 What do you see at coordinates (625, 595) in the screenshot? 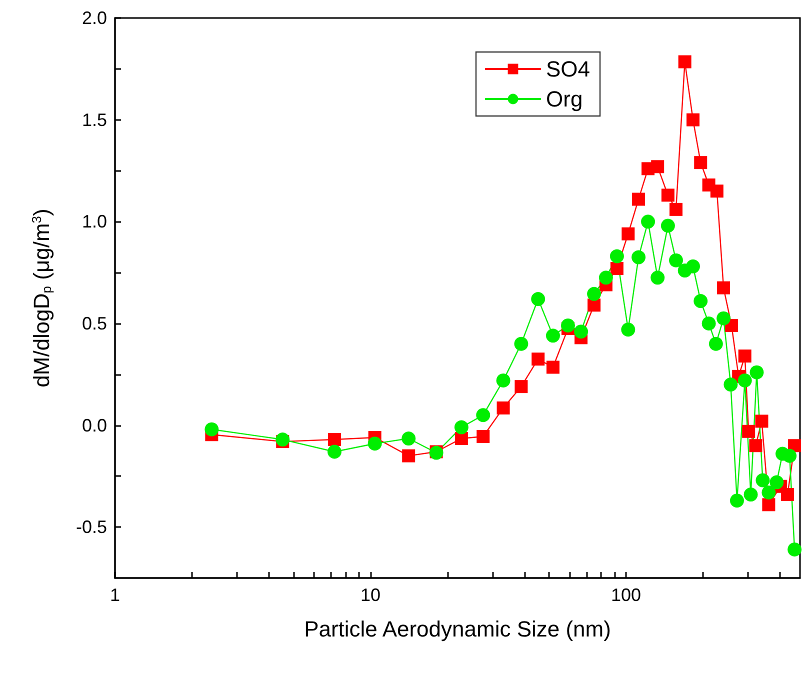
I see `x-tick-label: 100` at bounding box center [625, 595].